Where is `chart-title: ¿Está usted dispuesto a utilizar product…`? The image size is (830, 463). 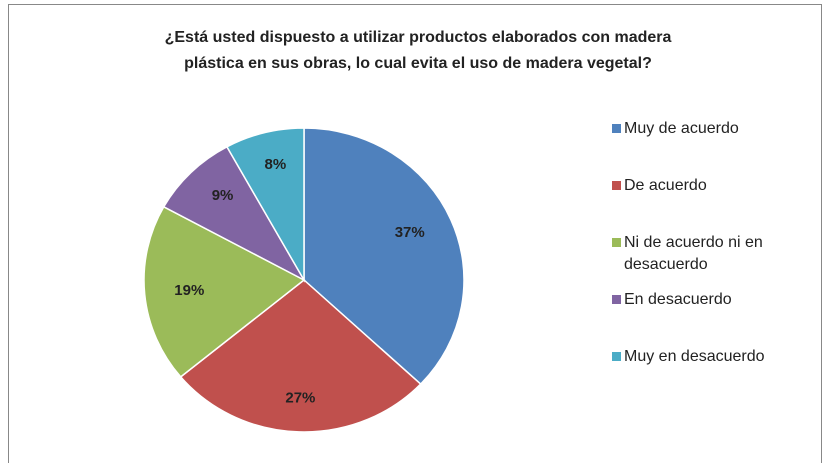
chart-title: ¿Está usted dispuesto a utilizar product… is located at coordinates (418, 37).